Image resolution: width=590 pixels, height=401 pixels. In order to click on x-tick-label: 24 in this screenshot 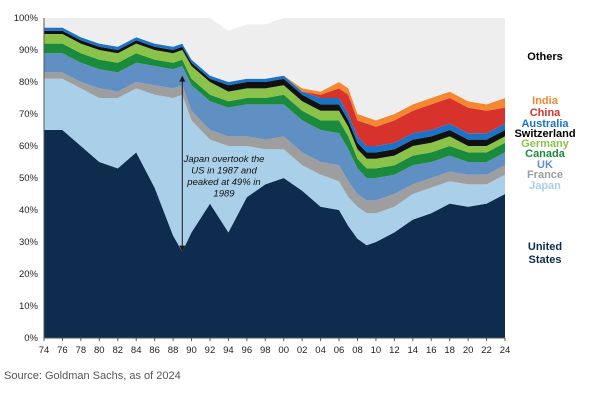, I will do `click(505, 350)`.